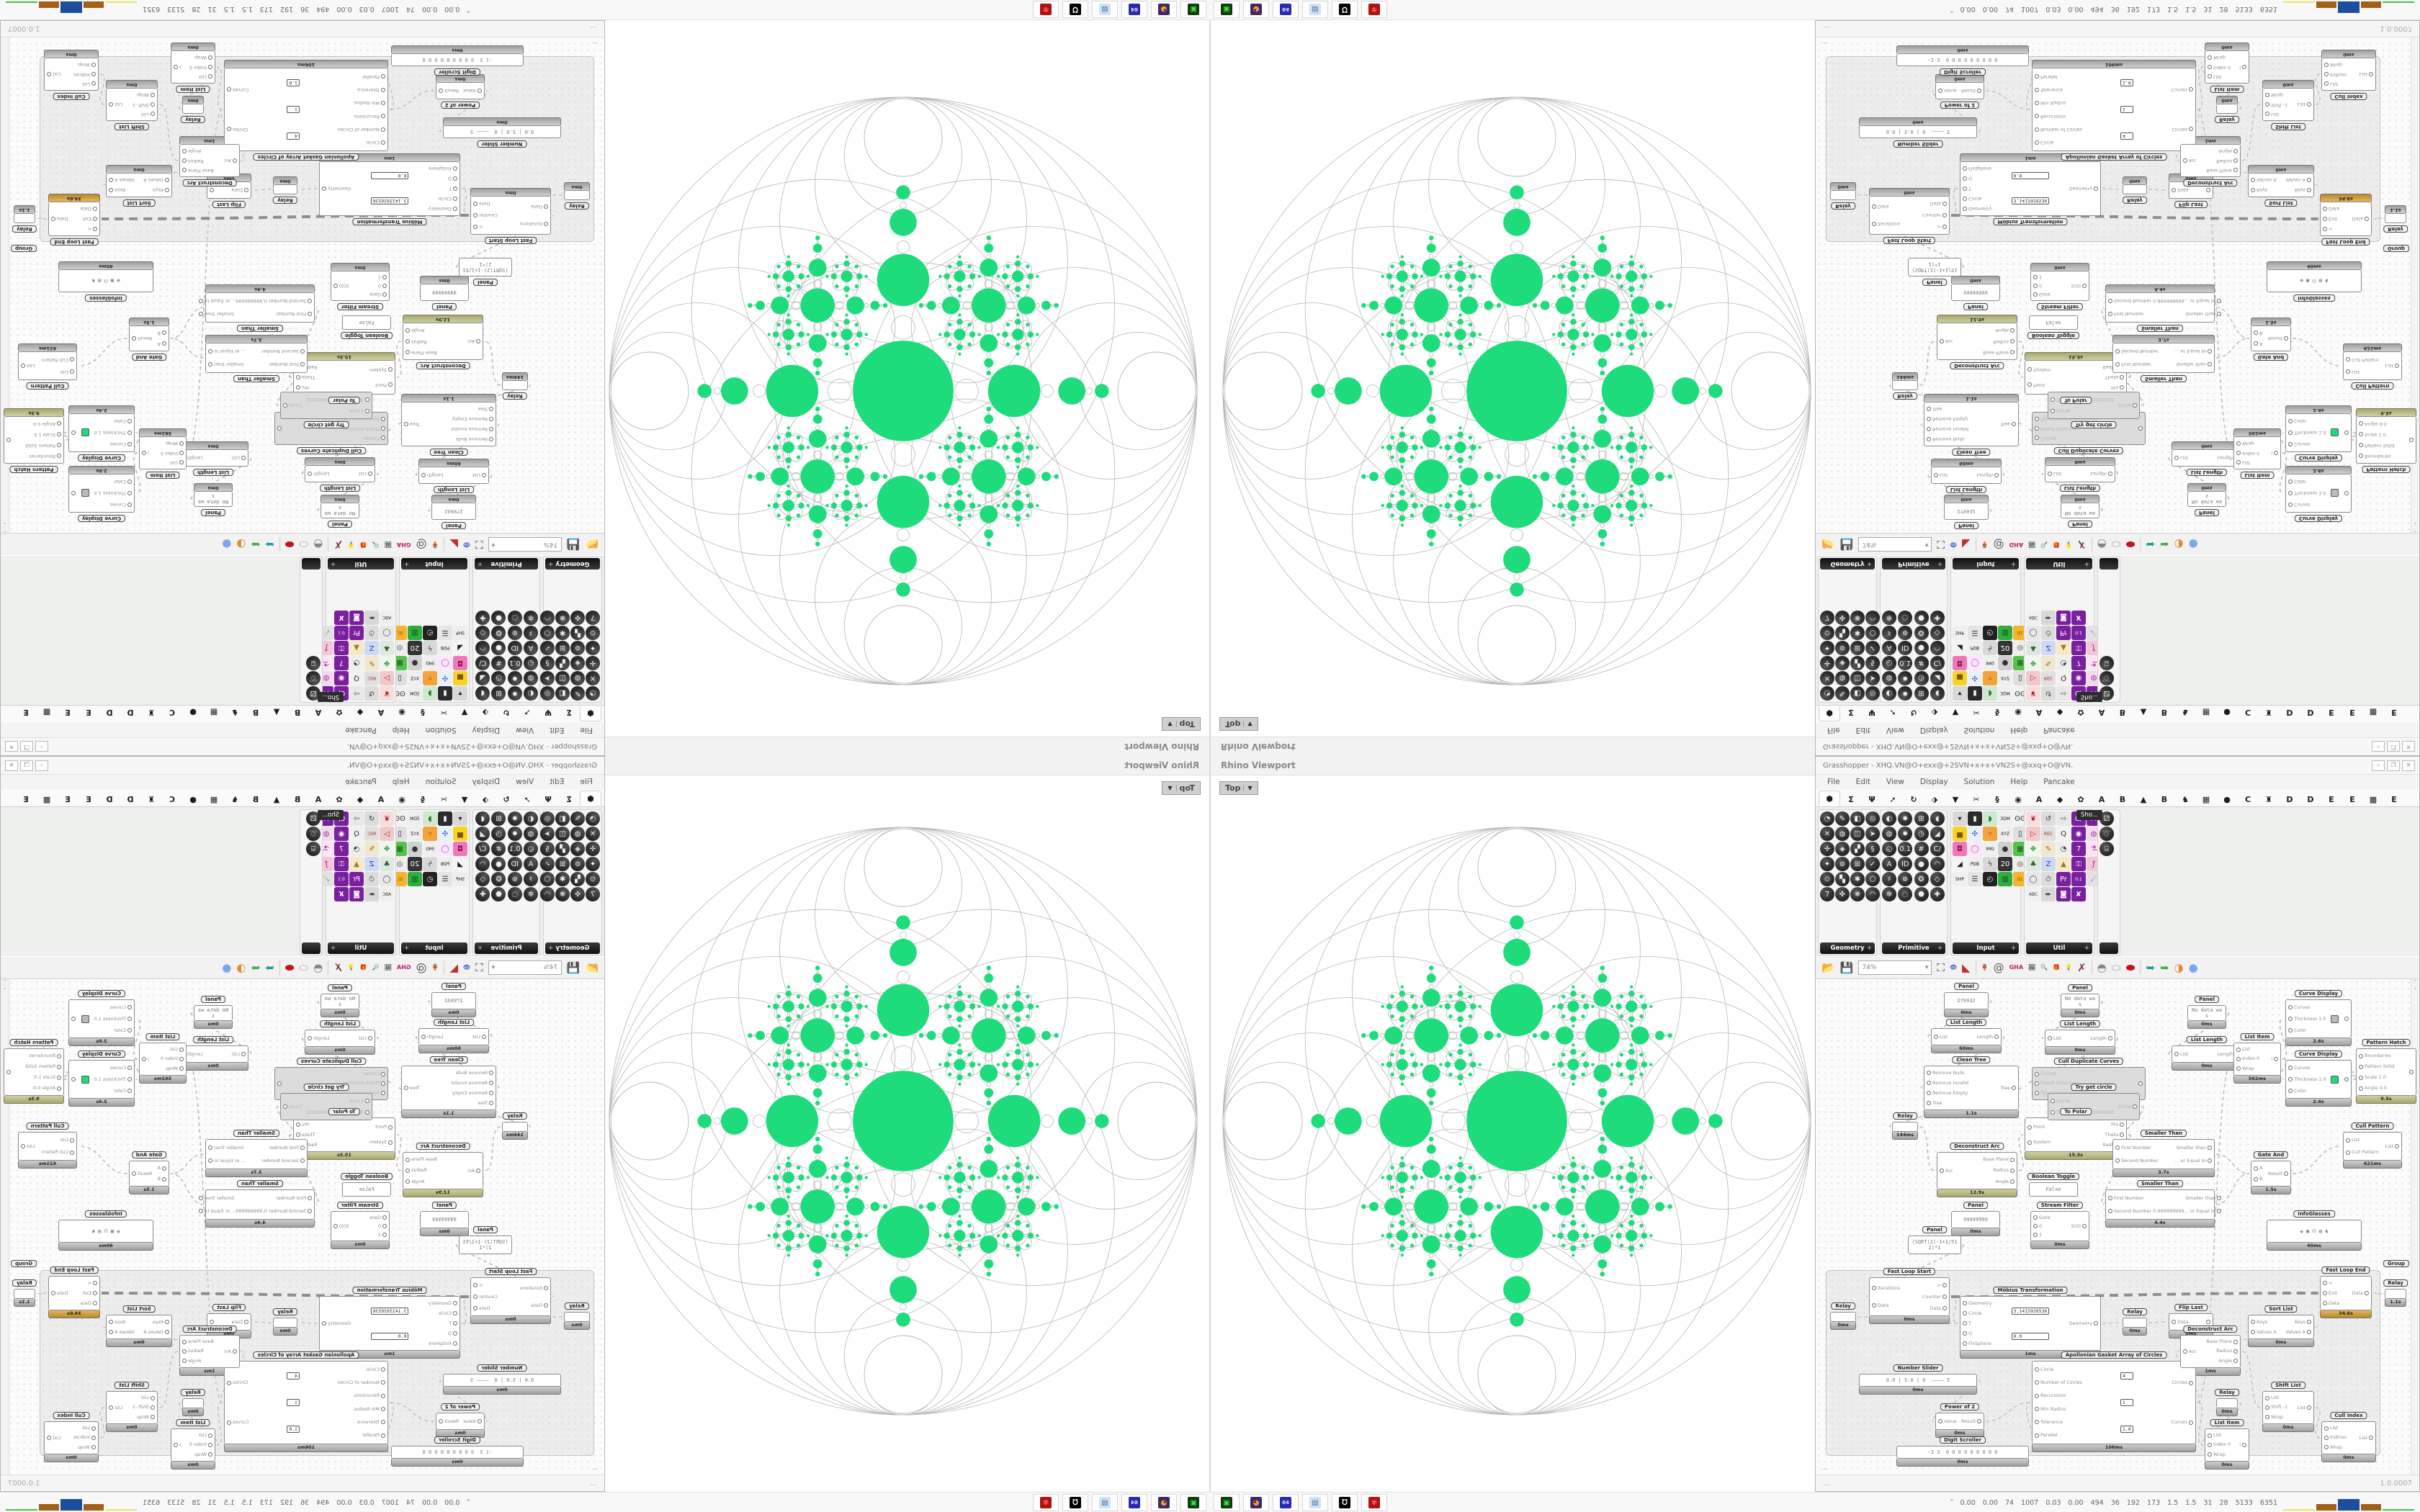 The image size is (2420, 1512). I want to click on tab-plugin-squirrel: ♜, so click(151, 713).